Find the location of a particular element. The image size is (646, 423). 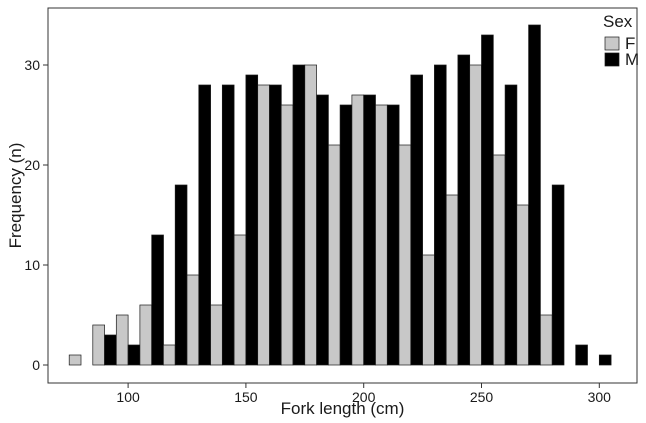

legend-title: Sex is located at coordinates (618, 21).